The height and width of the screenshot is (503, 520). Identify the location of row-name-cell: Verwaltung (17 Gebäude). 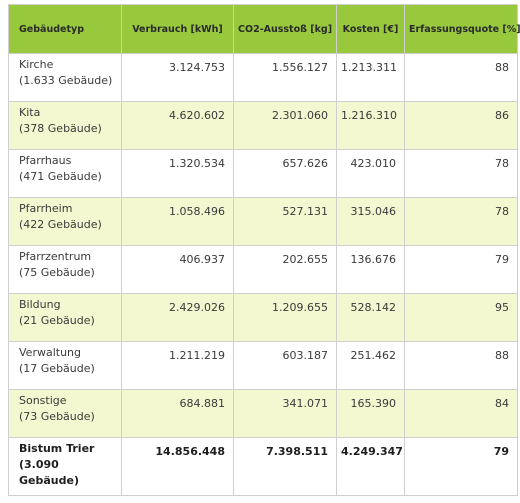
(65, 365).